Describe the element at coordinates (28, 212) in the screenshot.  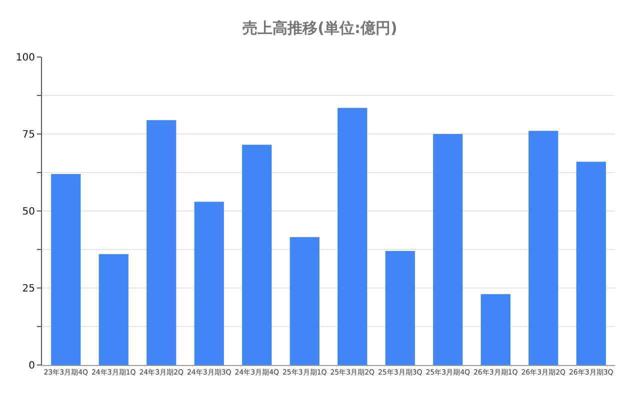
I see `y-tick-label: 50` at that location.